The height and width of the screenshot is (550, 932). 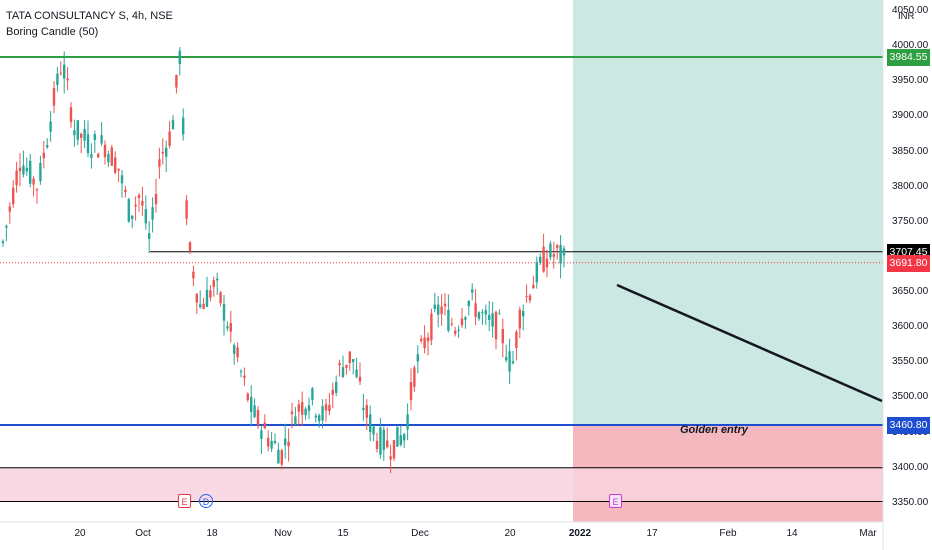 I want to click on symbol-title: TATA CONSULTANCY S, 4h, NSE, so click(x=89, y=16).